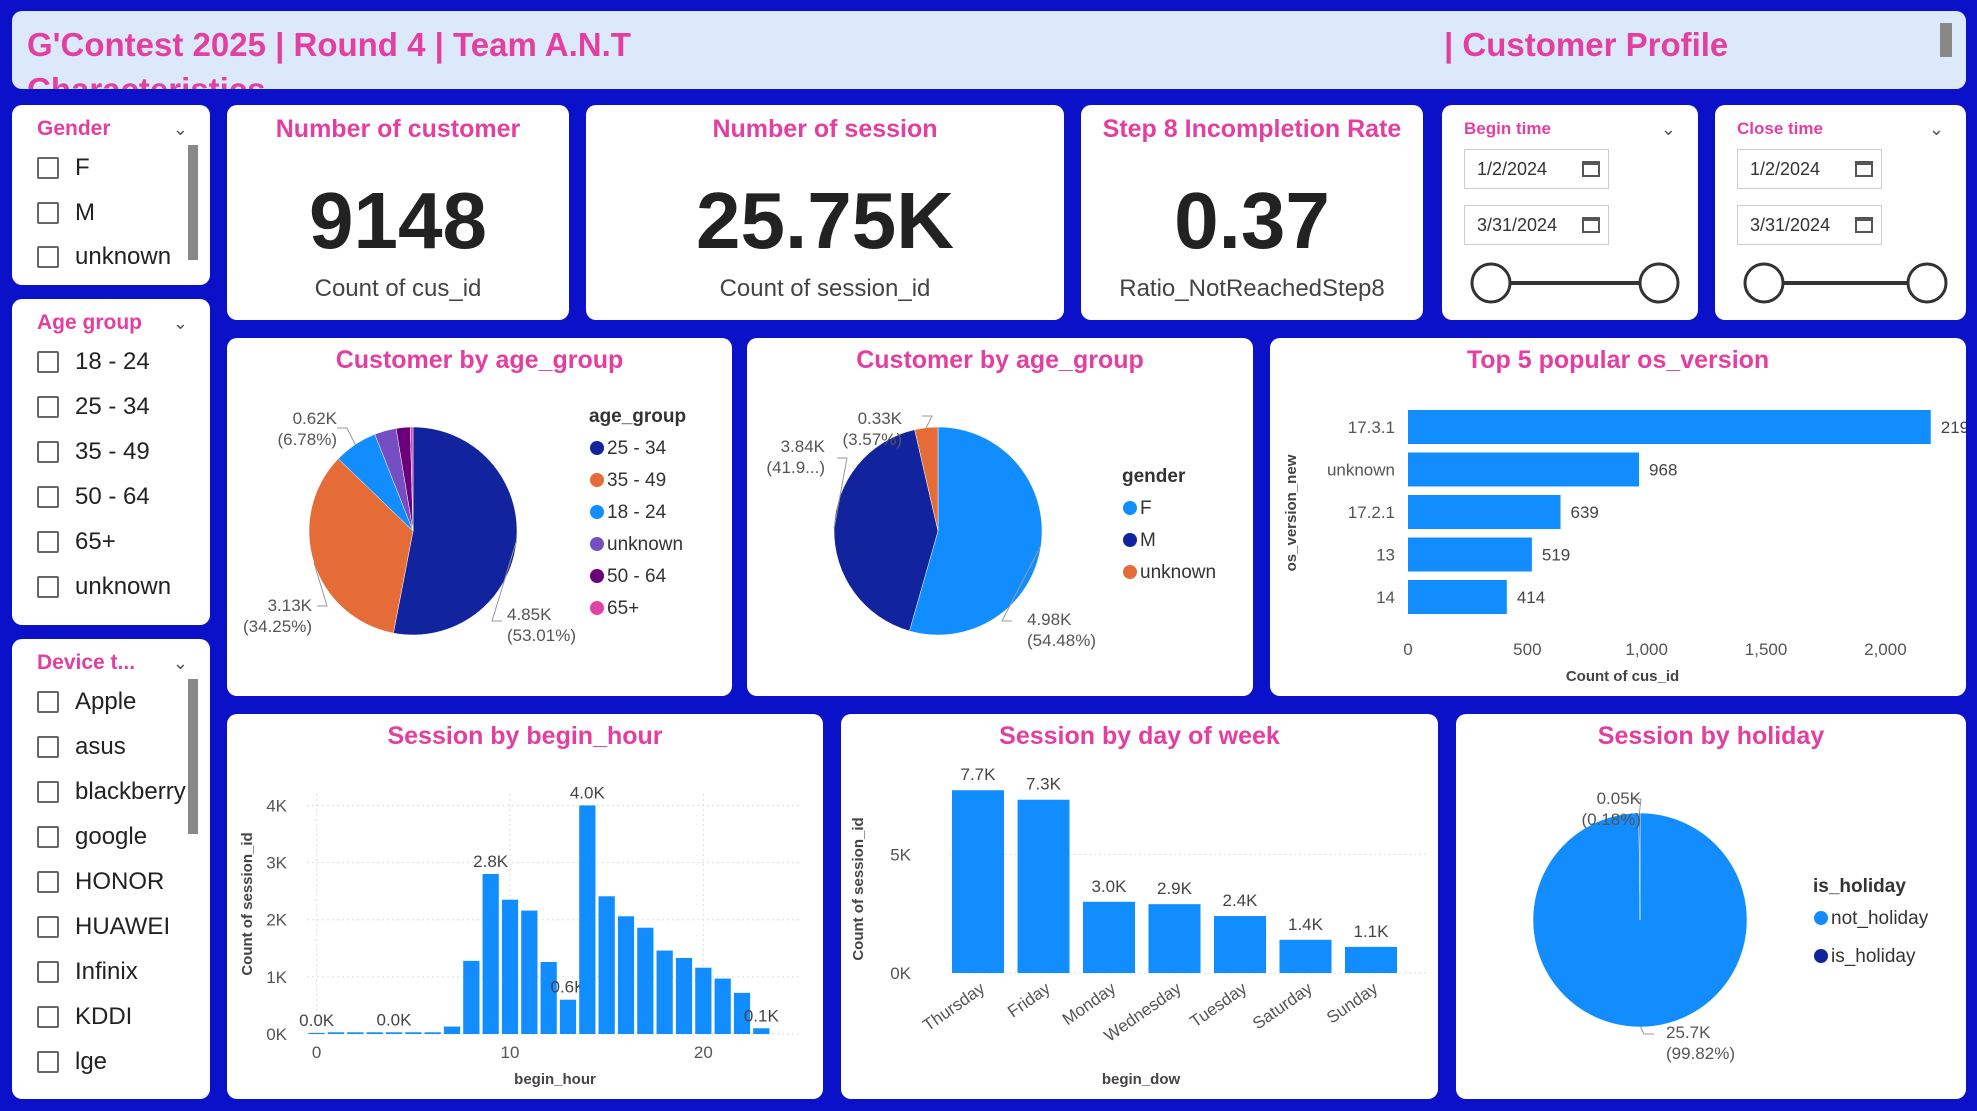 The width and height of the screenshot is (1977, 1111). Describe the element at coordinates (1043, 886) in the screenshot. I see `bar-friday` at that location.